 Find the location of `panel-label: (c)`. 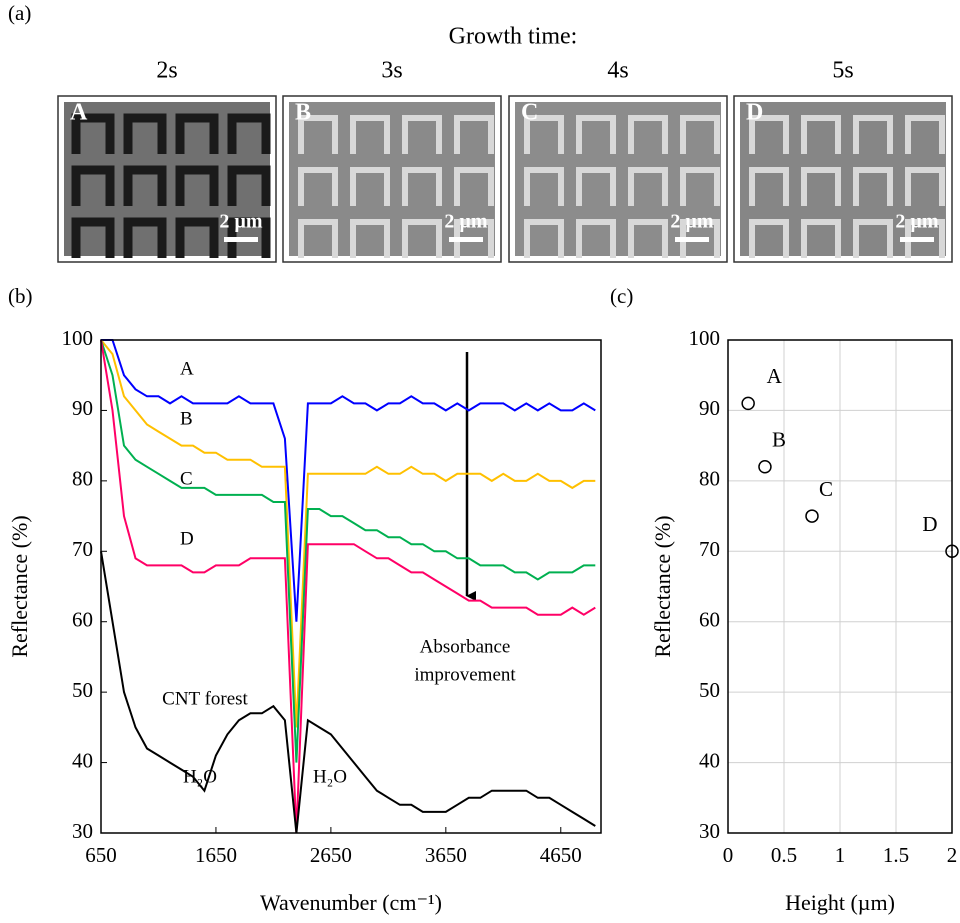

panel-label: (c) is located at coordinates (621, 296).